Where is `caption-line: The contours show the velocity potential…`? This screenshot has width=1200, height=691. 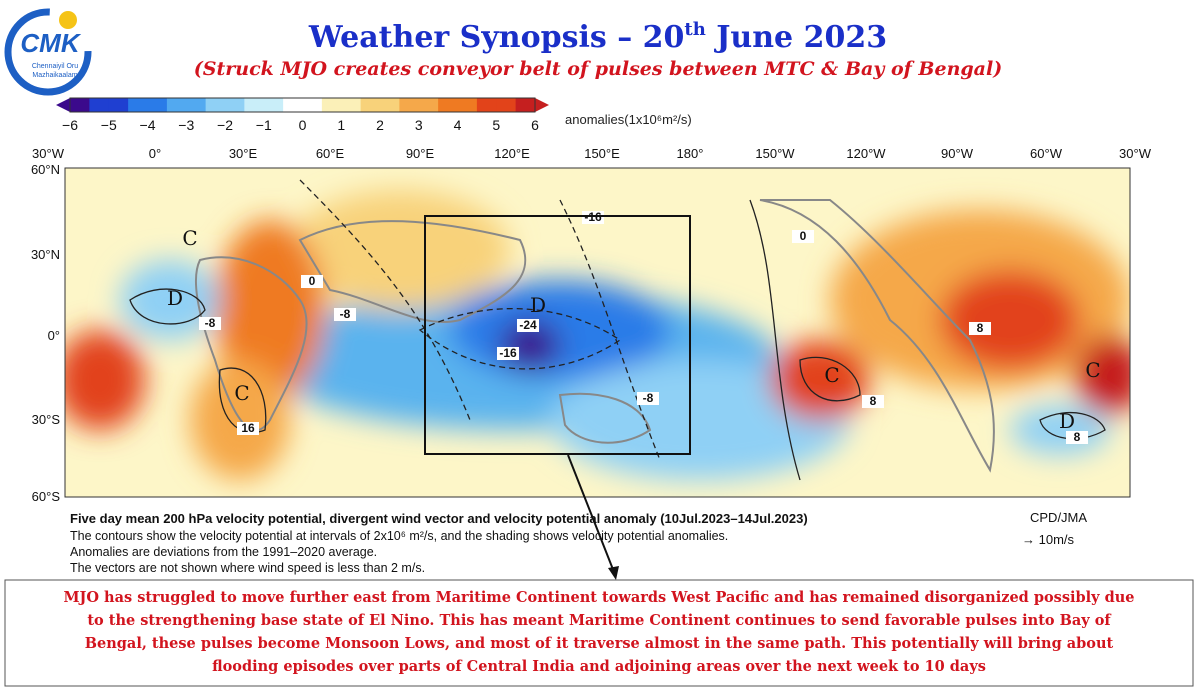
caption-line: The contours show the velocity potential… is located at coordinates (399, 536).